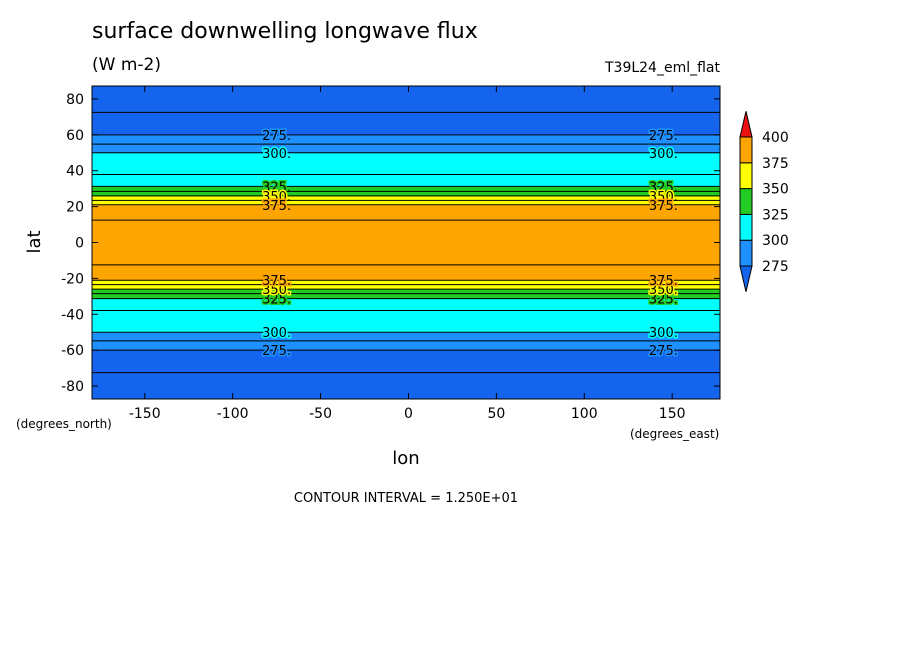 This screenshot has width=904, height=658. What do you see at coordinates (674, 434) in the screenshot?
I see `x-unit: (degrees_east)` at bounding box center [674, 434].